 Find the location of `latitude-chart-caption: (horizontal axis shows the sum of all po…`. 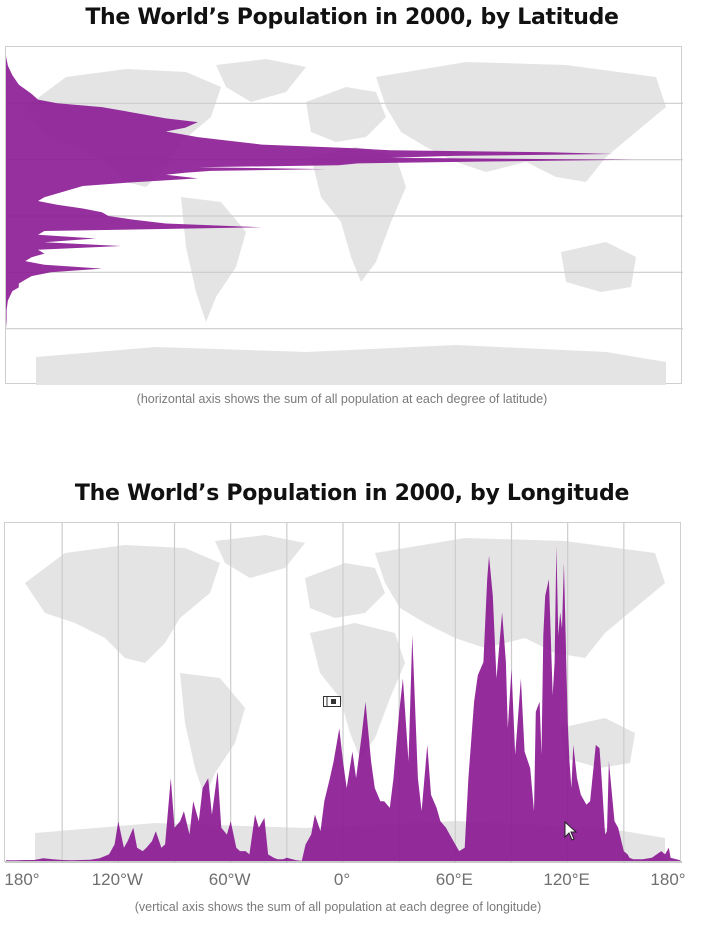

latitude-chart-caption: (horizontal axis shows the sum of all po… is located at coordinates (342, 399).